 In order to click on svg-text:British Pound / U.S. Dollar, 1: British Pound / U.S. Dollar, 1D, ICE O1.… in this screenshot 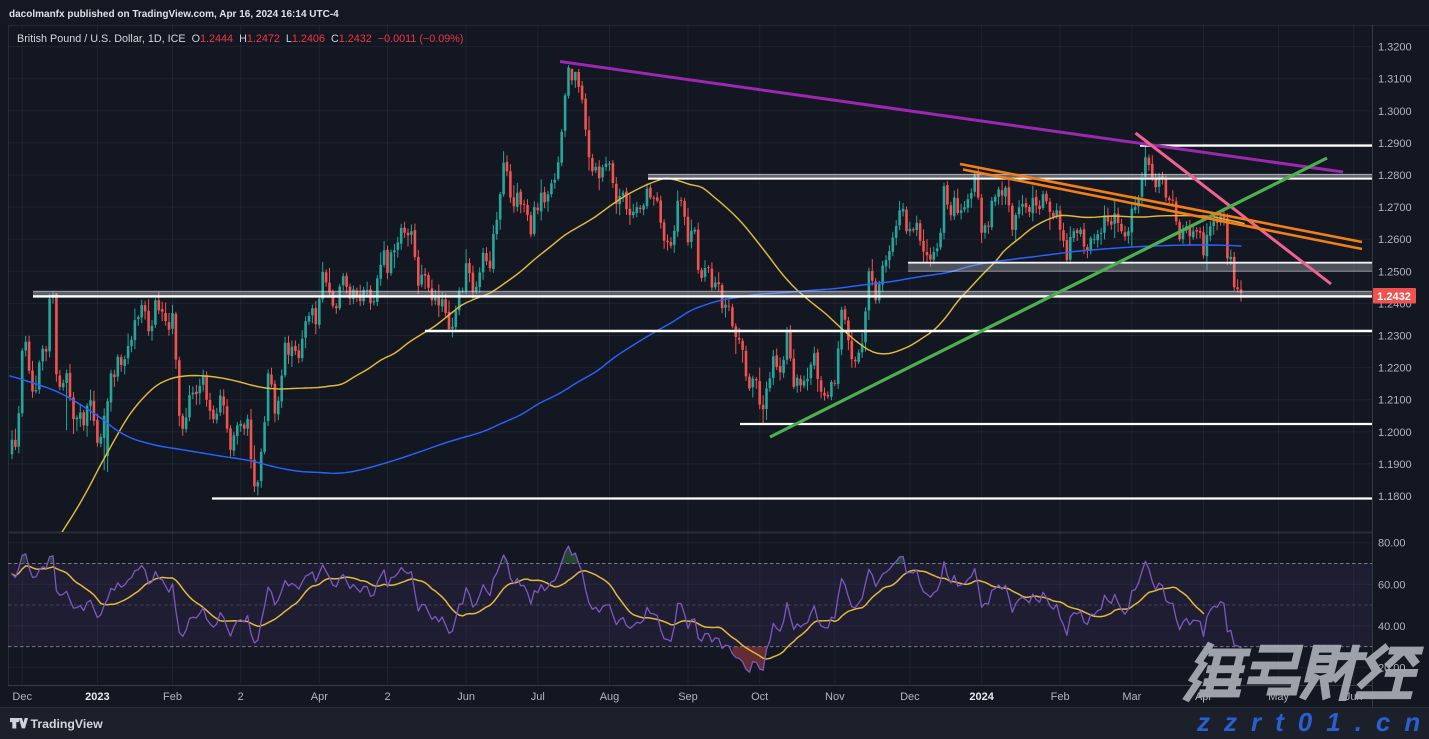, I will do `click(240, 39)`.